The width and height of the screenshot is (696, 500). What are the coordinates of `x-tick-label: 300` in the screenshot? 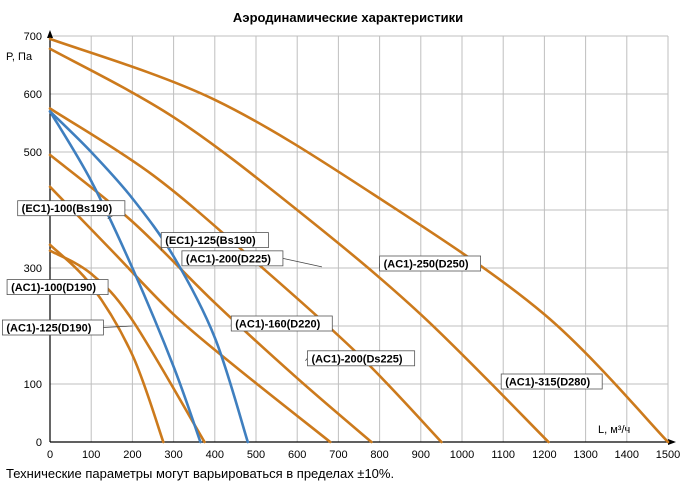 It's located at (173, 454).